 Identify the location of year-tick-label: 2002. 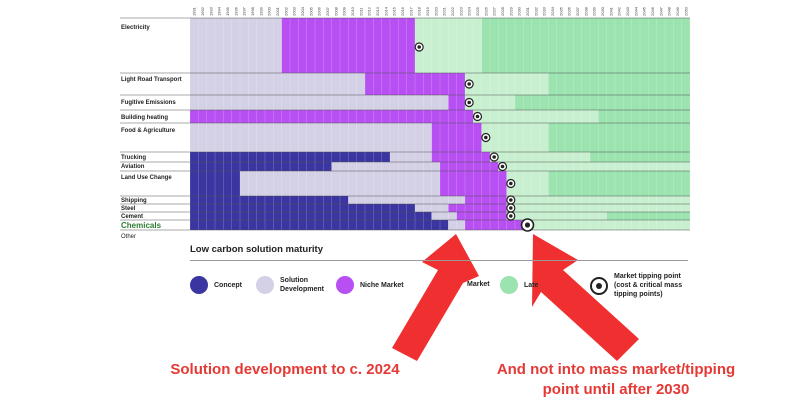
(285, 11).